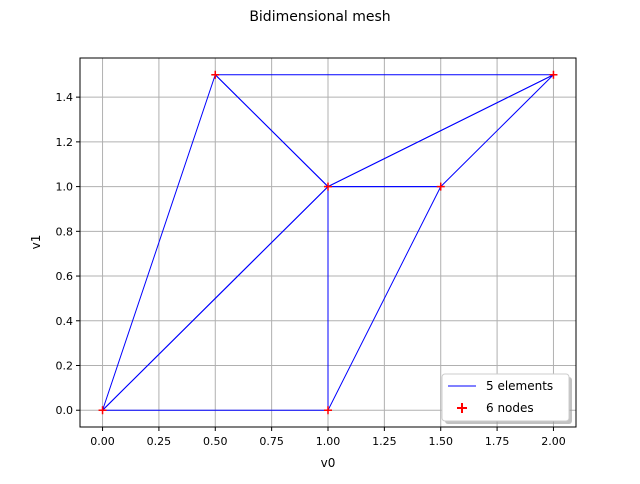 Image resolution: width=640 pixels, height=484 pixels. Describe the element at coordinates (271, 441) in the screenshot. I see `x-tick-label: 0.75` at that location.